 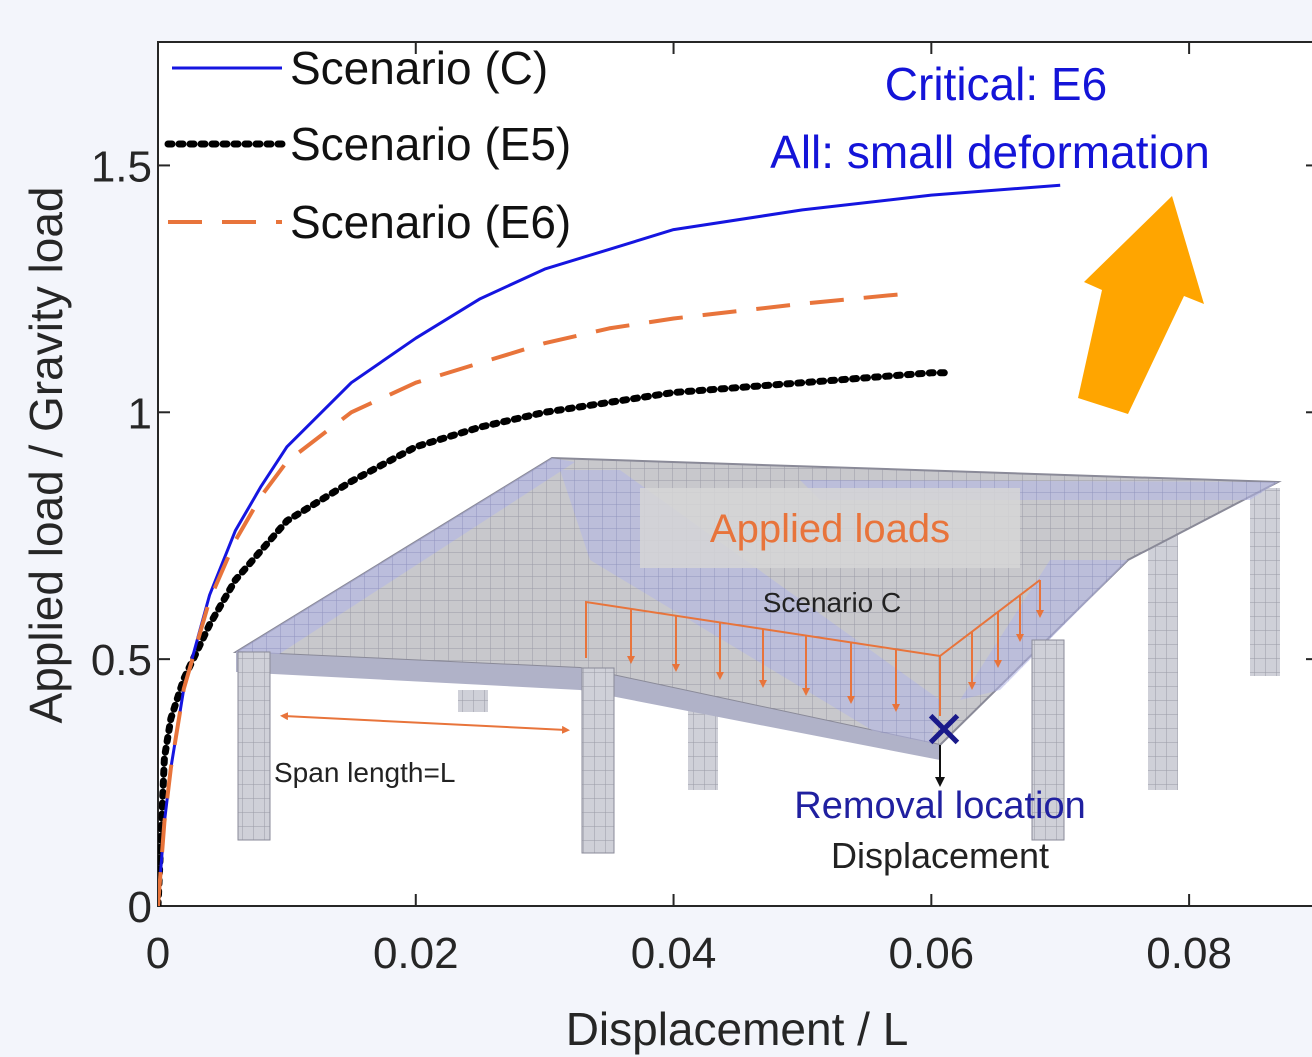 I want to click on legend-label-e5: Scenario (E5), so click(x=430, y=144).